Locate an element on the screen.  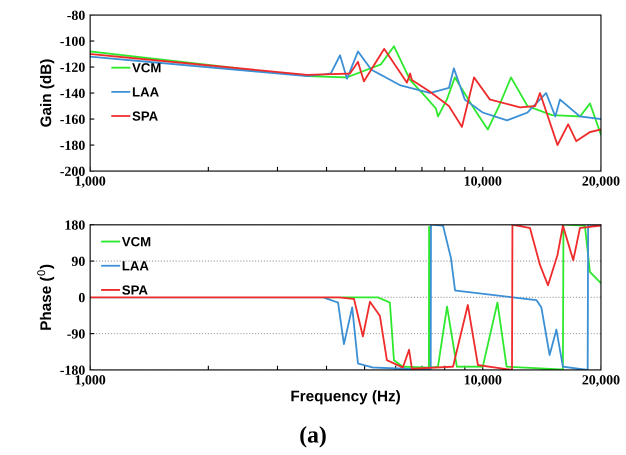
y-tick-label: -90 is located at coordinates (76, 334).